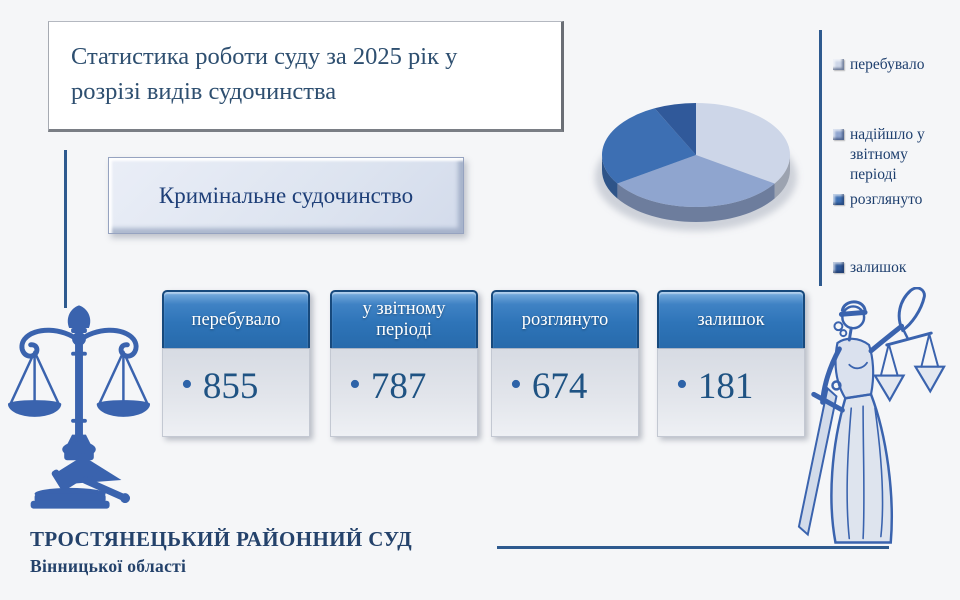 This screenshot has width=960, height=600. I want to click on legend-item: розглянуто, so click(893, 200).